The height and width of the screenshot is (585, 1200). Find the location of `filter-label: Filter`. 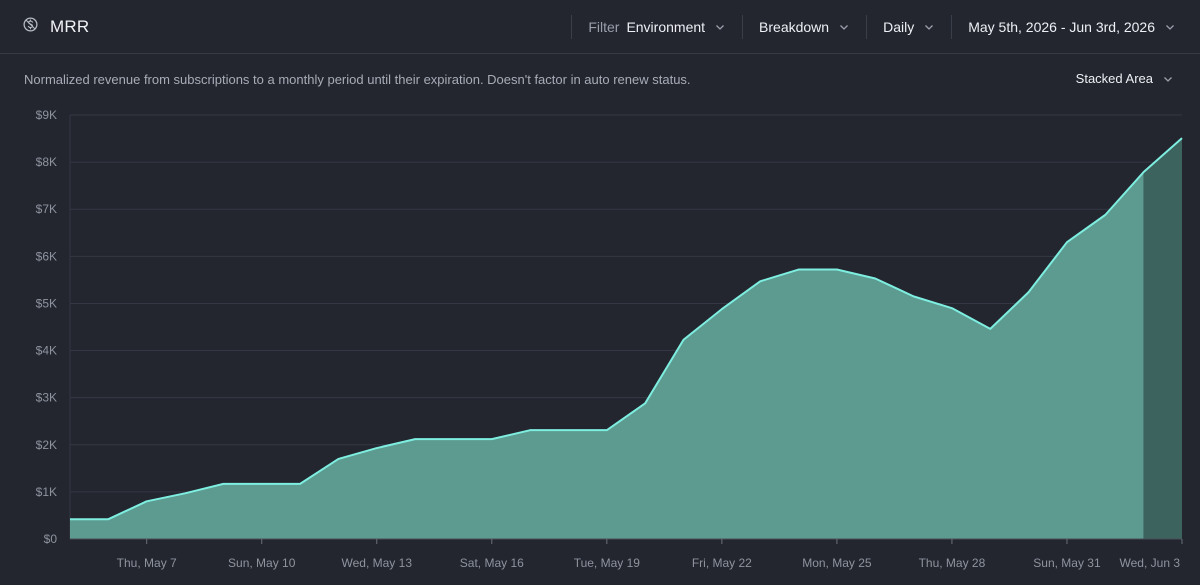

filter-label: Filter is located at coordinates (604, 27).